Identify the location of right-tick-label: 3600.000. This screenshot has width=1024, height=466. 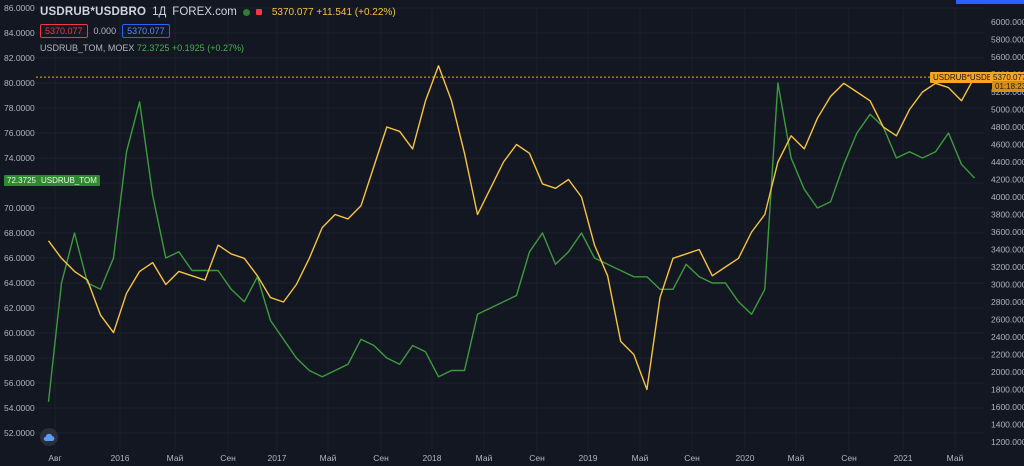
(1007, 232).